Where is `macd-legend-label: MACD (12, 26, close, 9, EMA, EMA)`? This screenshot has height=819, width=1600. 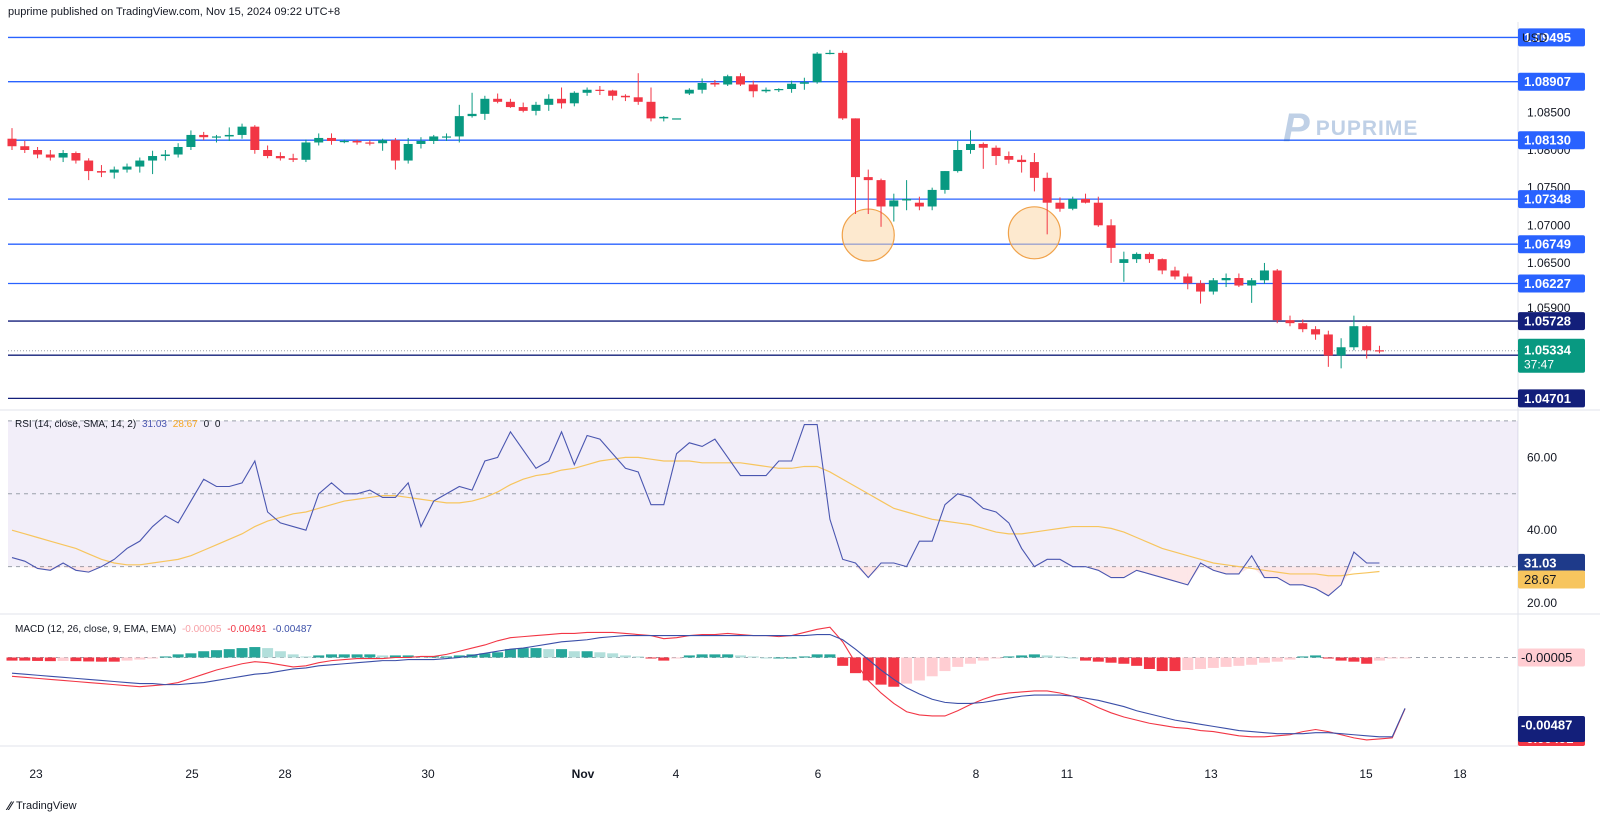 macd-legend-label: MACD (12, 26, close, 9, EMA, EMA) is located at coordinates (96, 629).